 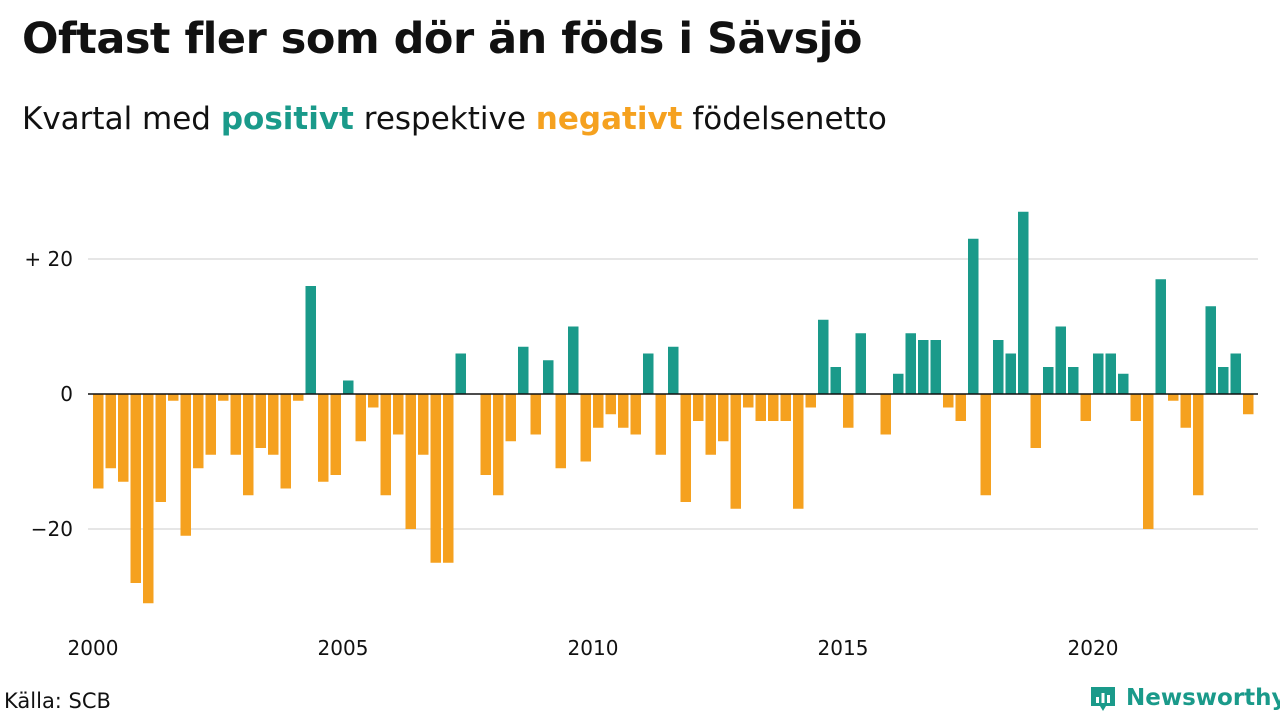 What do you see at coordinates (343, 648) in the screenshot?
I see `x-tick-label: 2005` at bounding box center [343, 648].